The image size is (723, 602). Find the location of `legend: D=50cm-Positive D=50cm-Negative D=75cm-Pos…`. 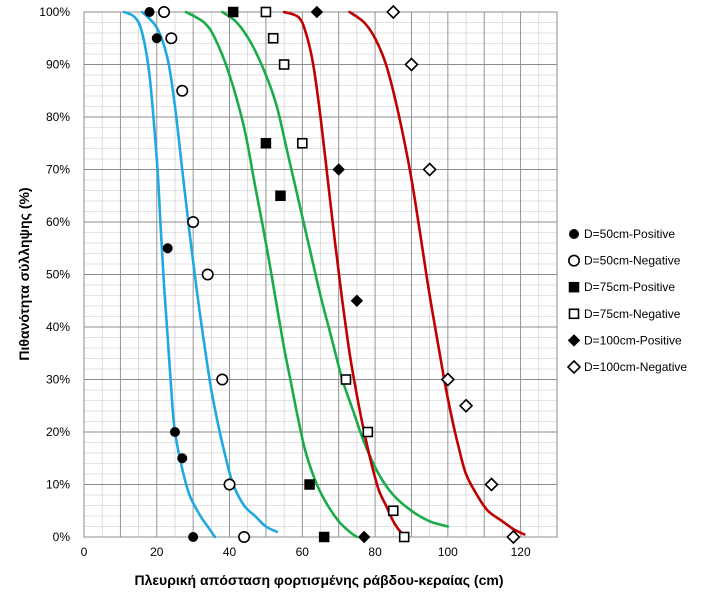

legend: D=50cm-Positive D=50cm-Negative D=75cm-Pos… is located at coordinates (626, 301).